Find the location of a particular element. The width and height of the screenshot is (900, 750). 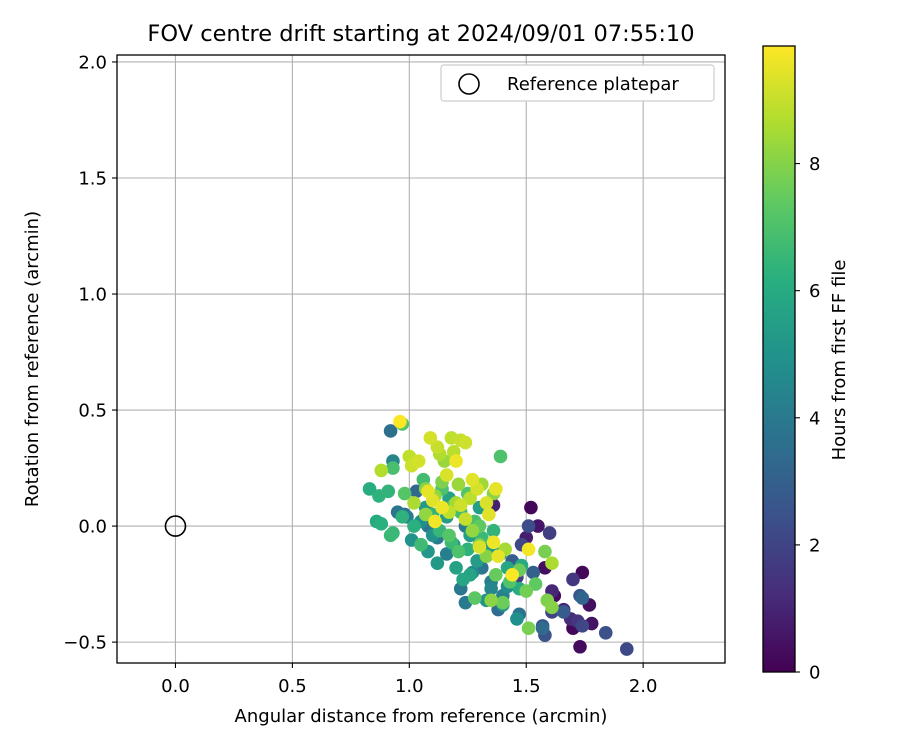

legend-label: Reference platepar is located at coordinates (593, 84).